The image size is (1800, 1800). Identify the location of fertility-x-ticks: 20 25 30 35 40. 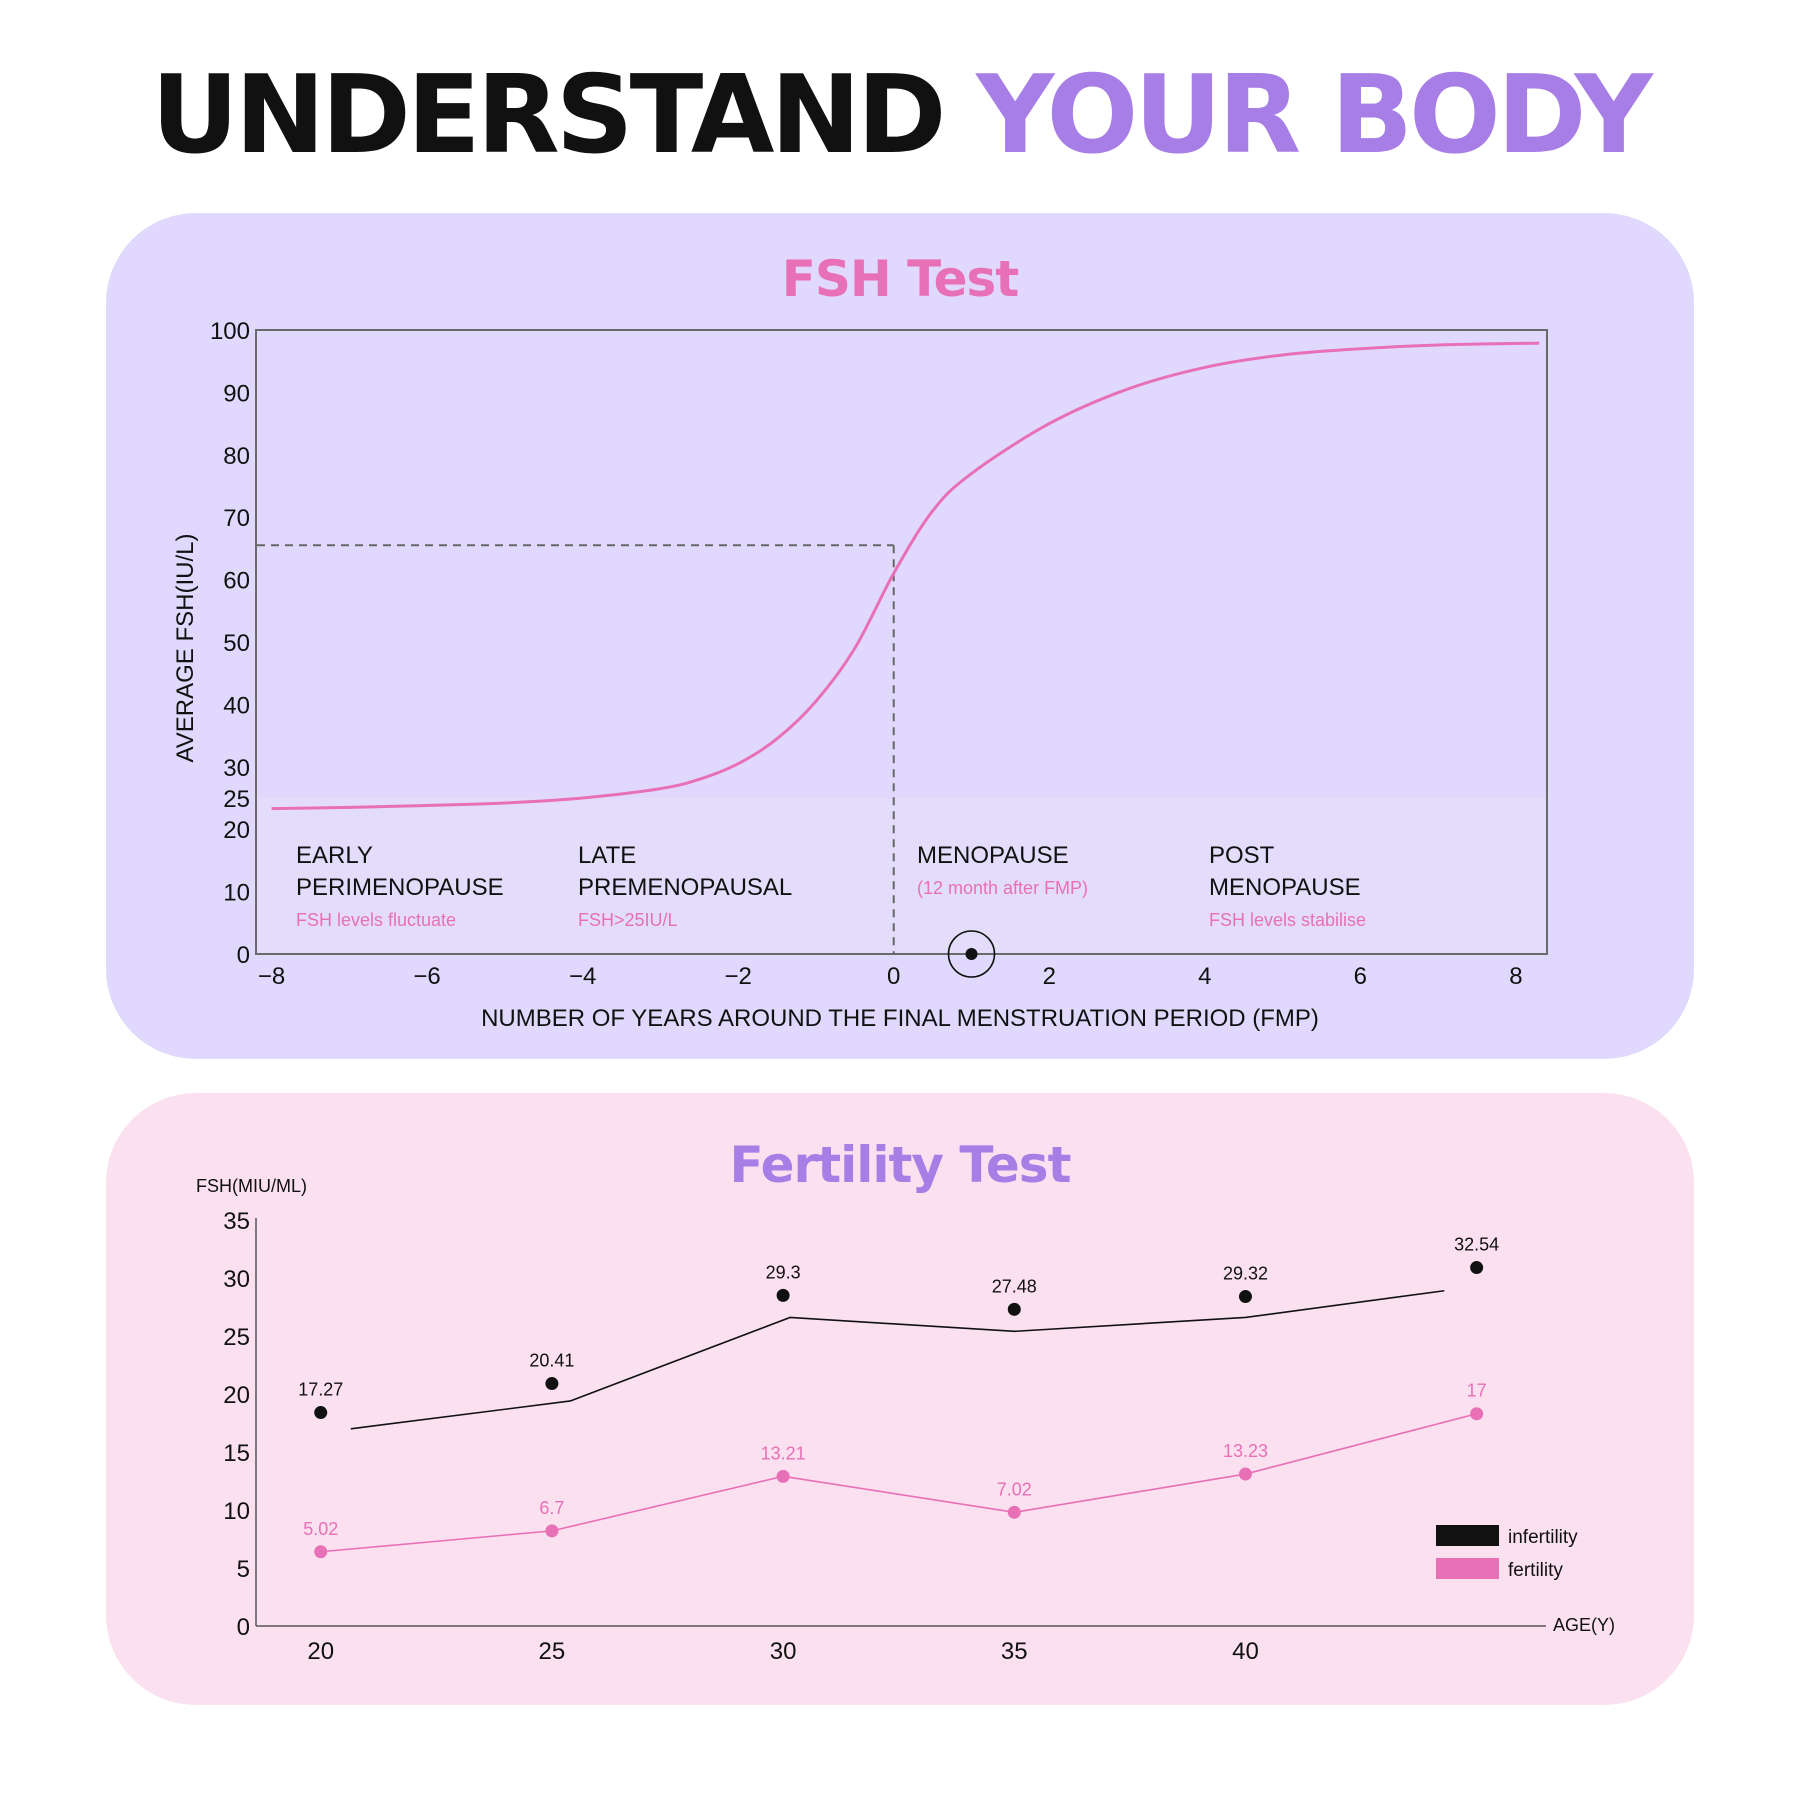
(782, 1651).